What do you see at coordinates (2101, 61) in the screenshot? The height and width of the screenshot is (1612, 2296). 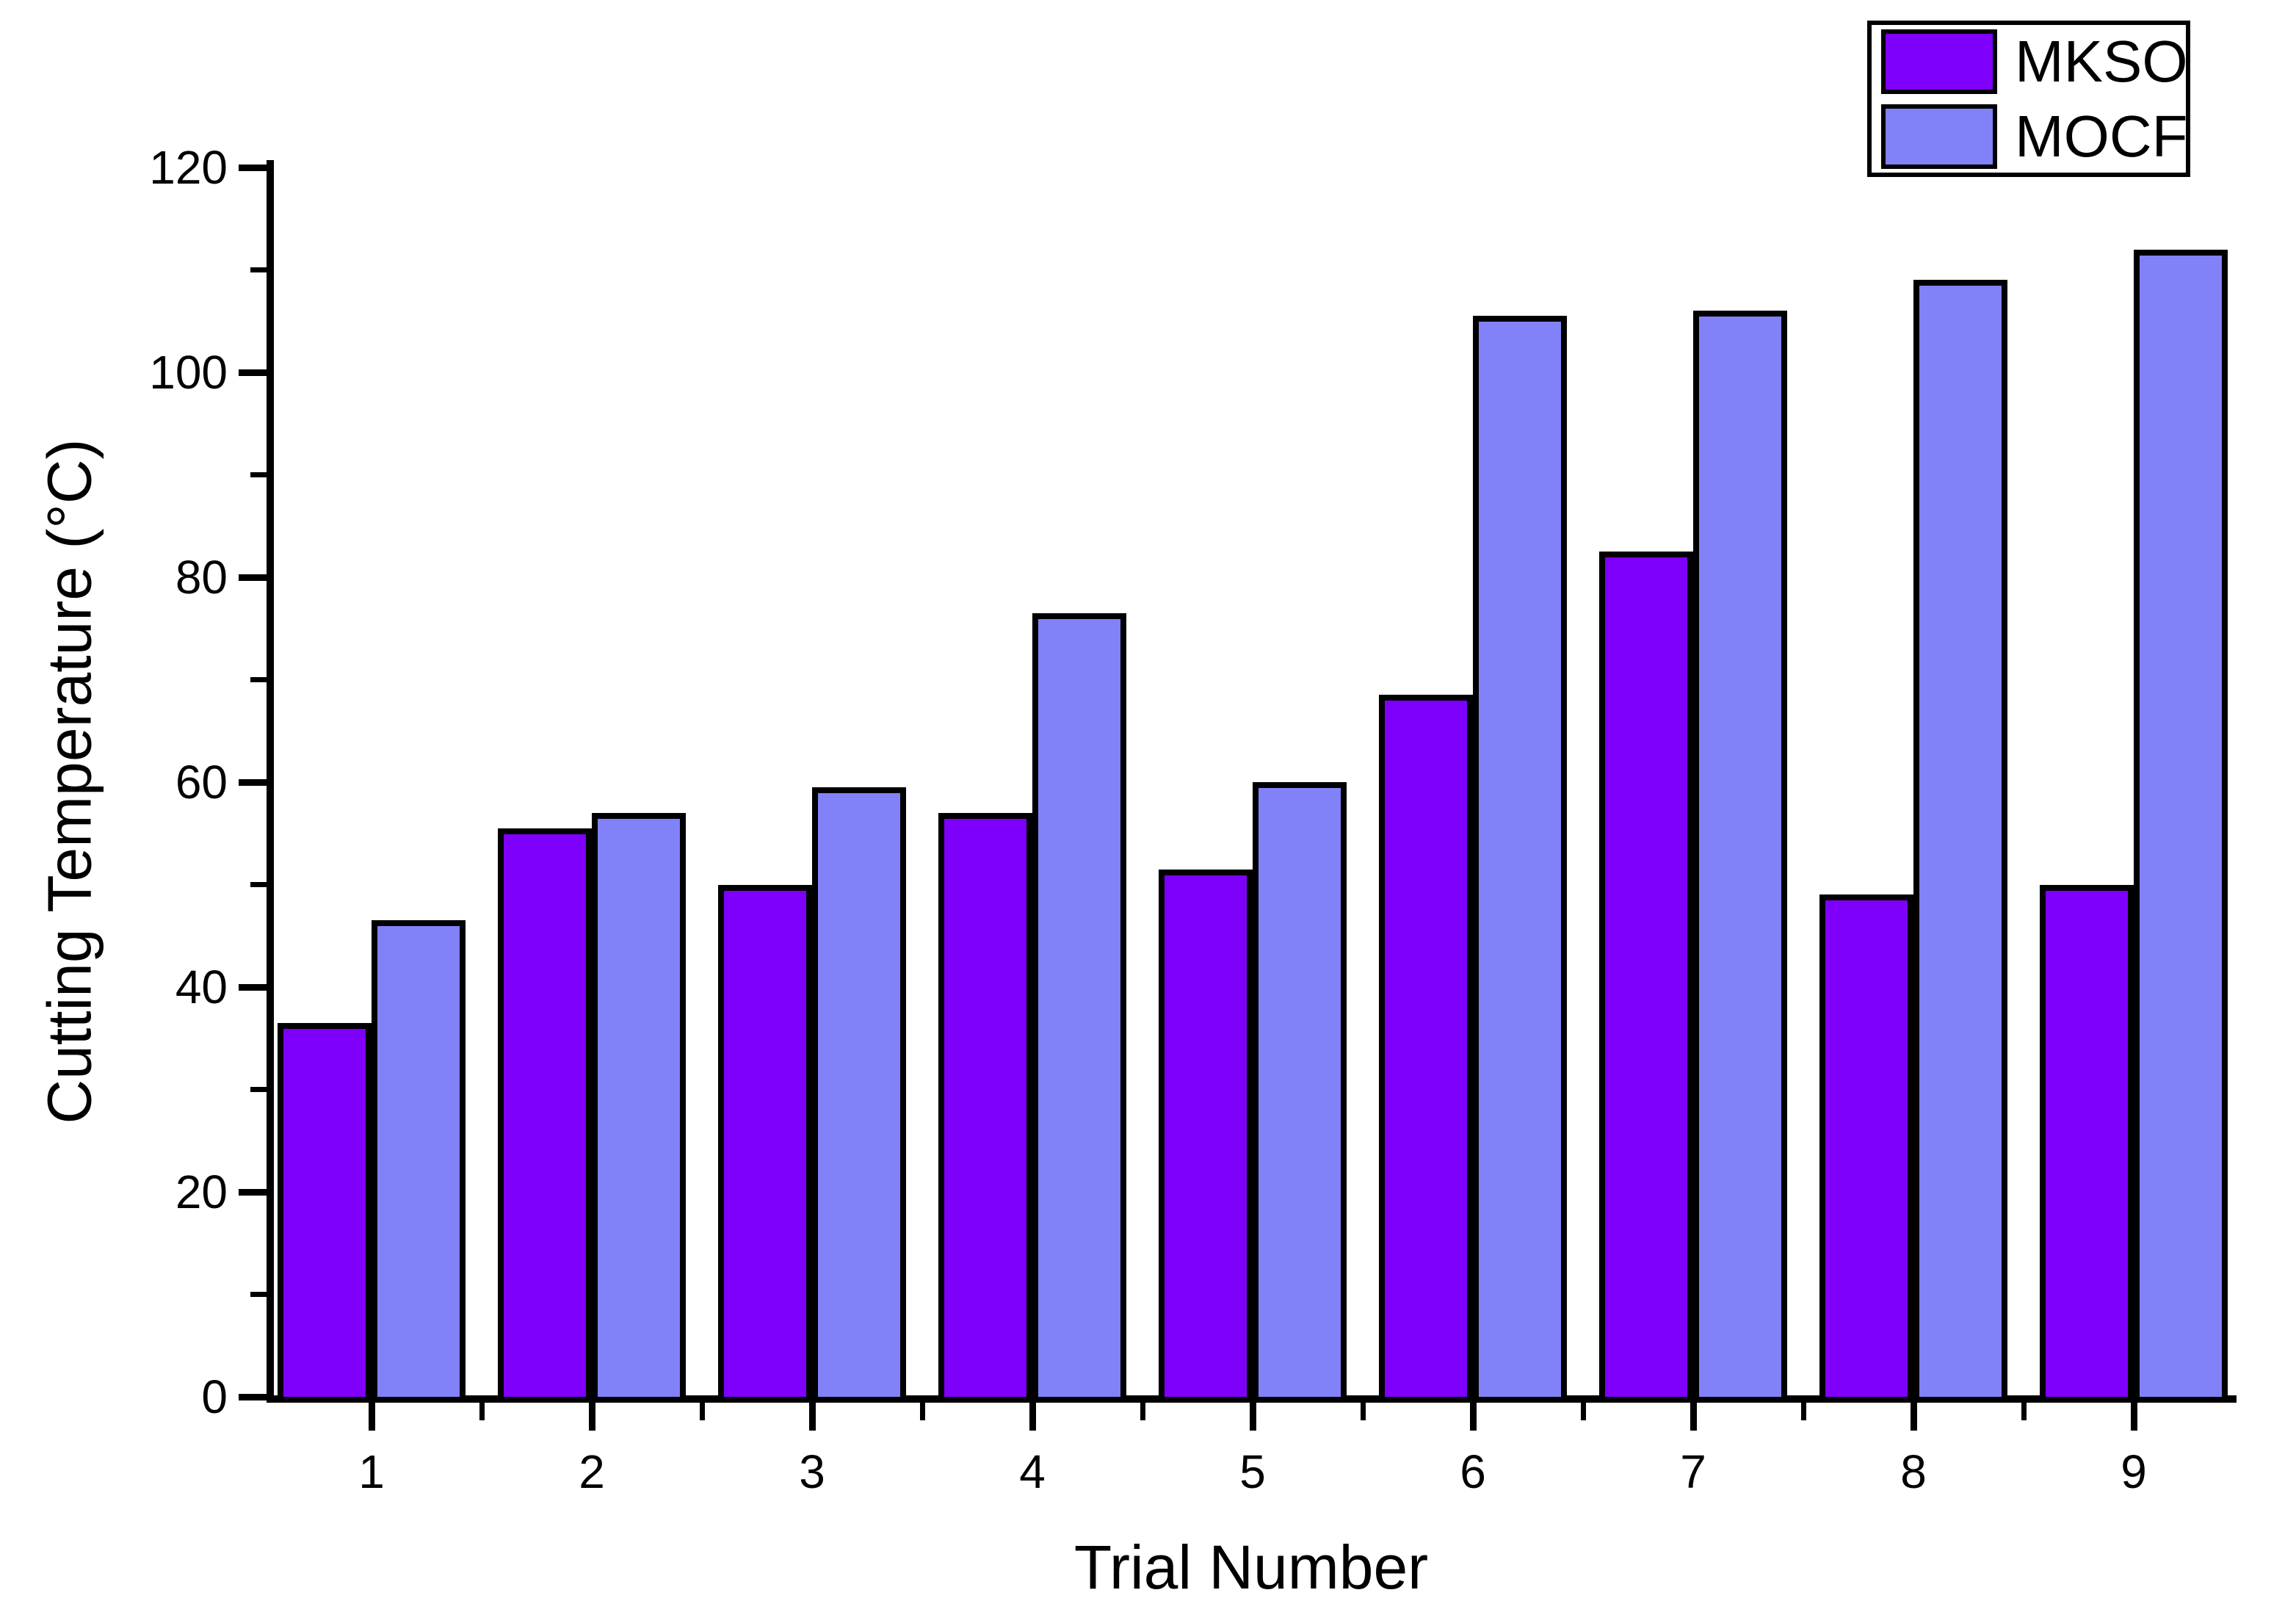 I see `legend-label-mkso: MKSO` at bounding box center [2101, 61].